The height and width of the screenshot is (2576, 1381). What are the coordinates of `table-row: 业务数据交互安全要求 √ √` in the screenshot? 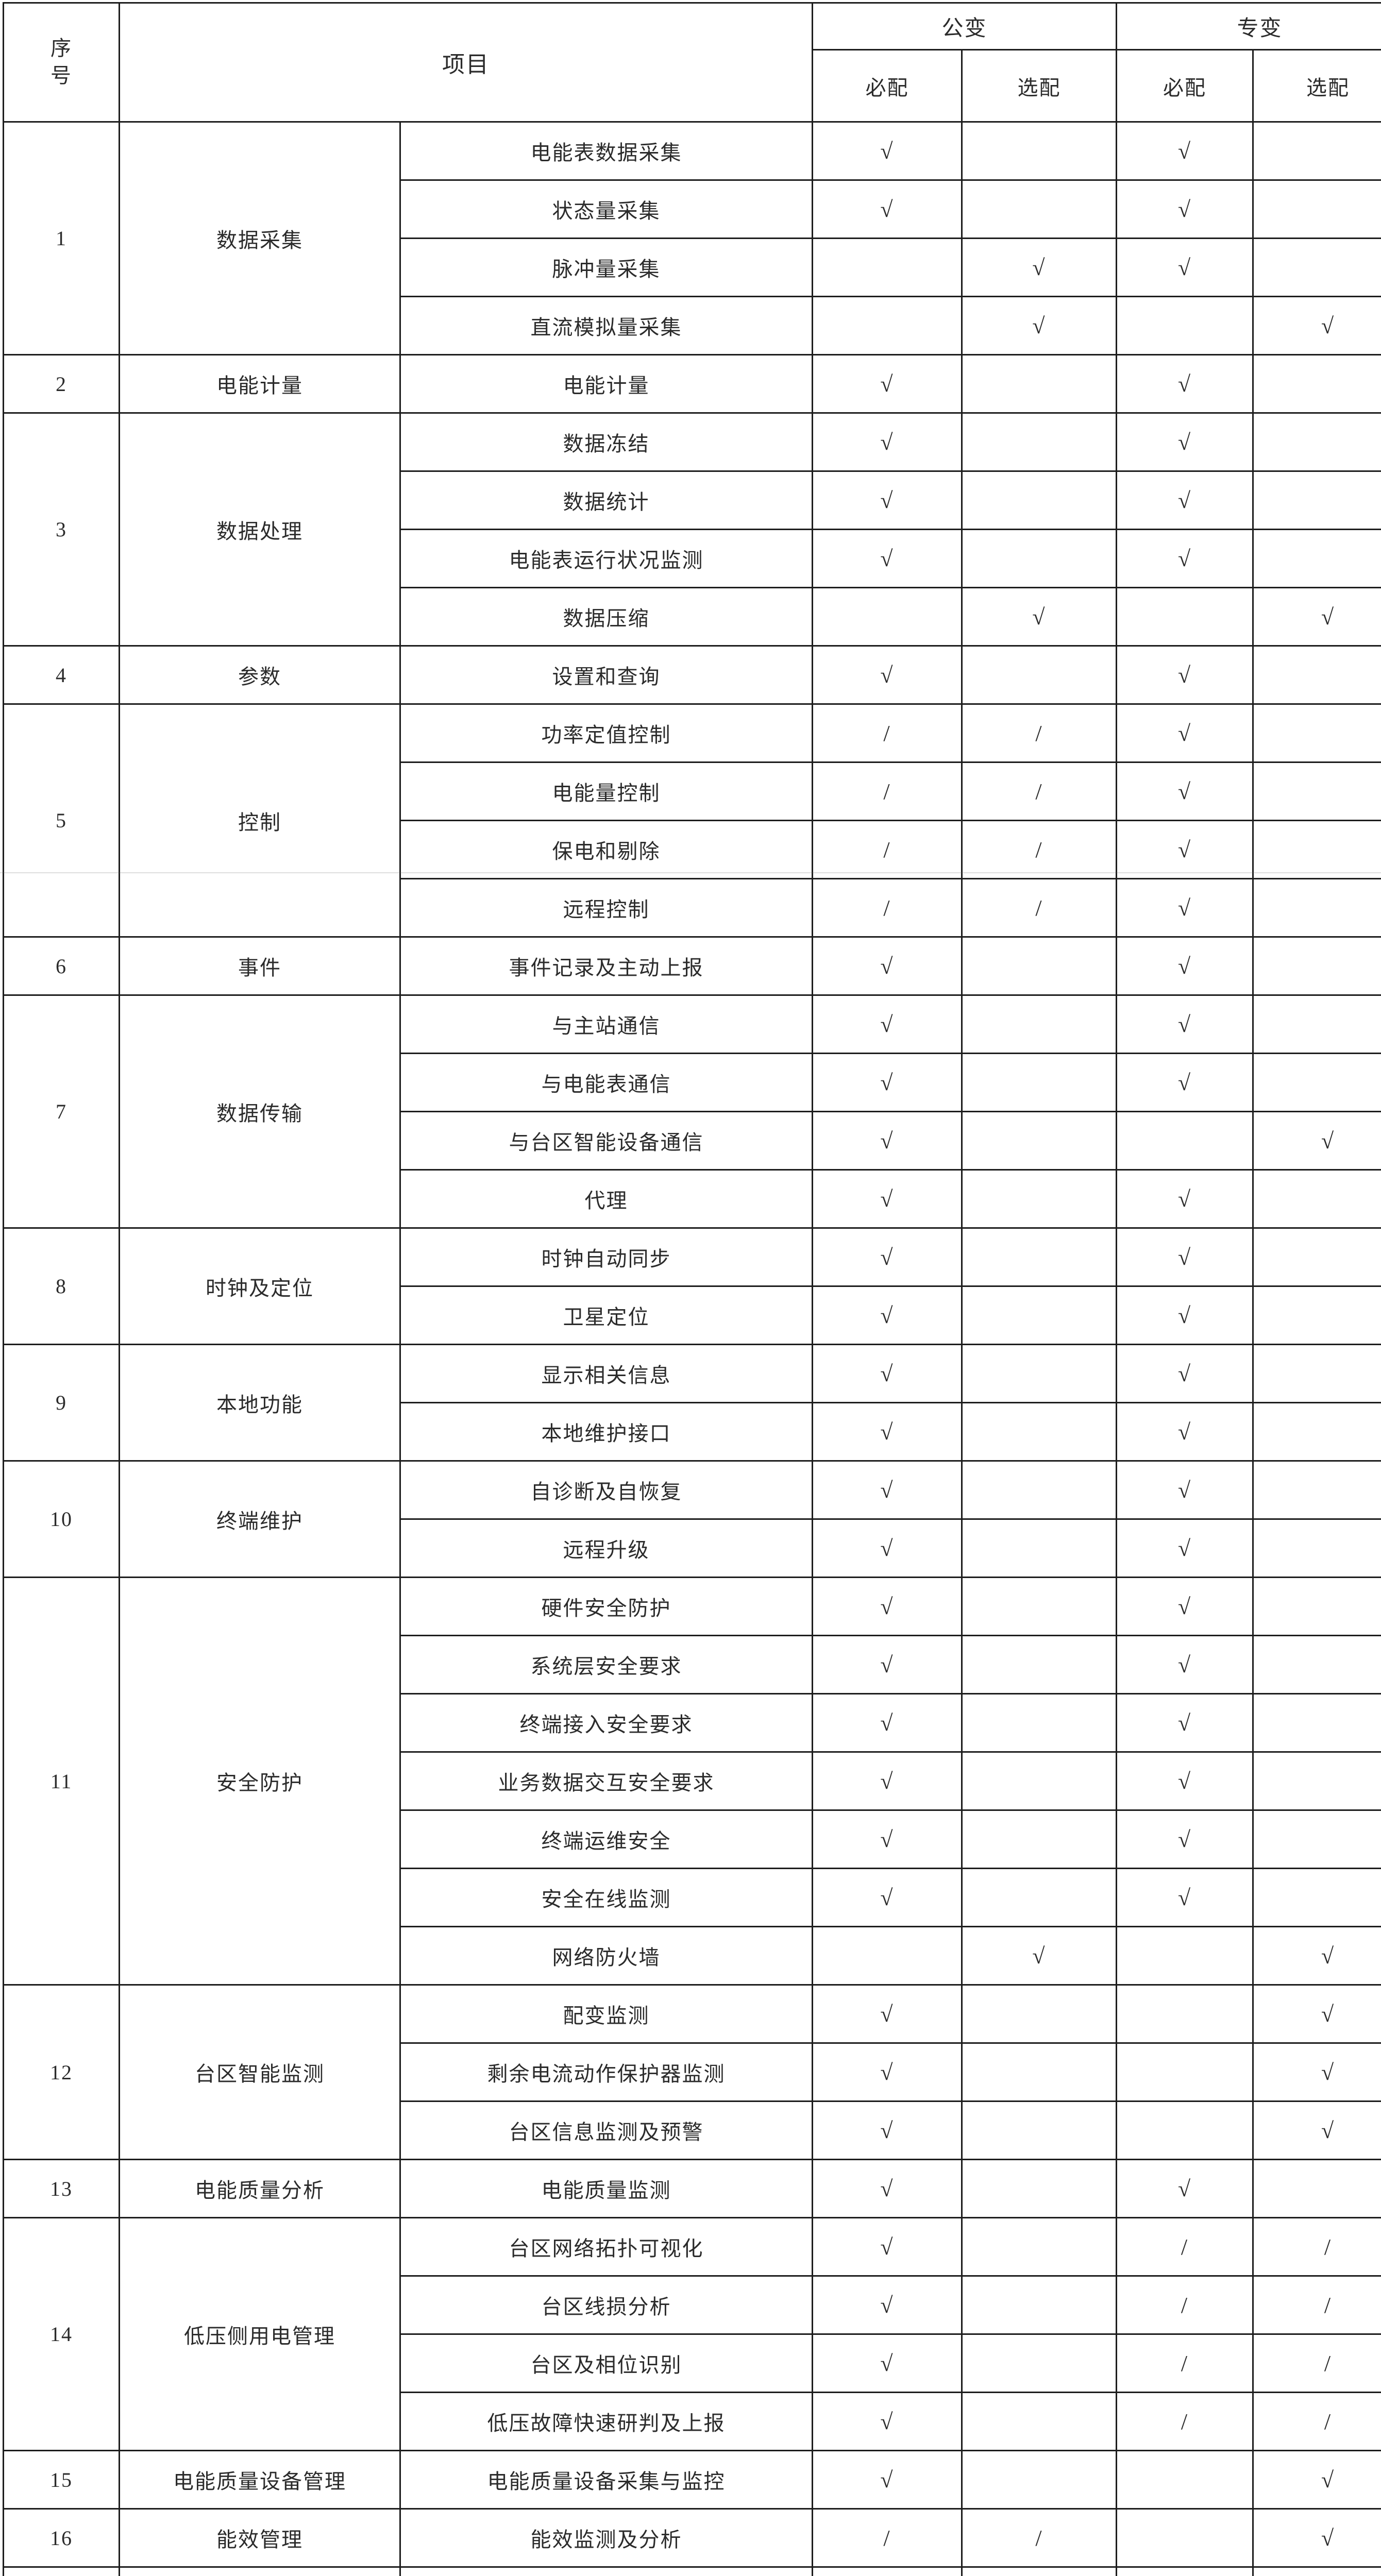 It's located at (692, 1781).